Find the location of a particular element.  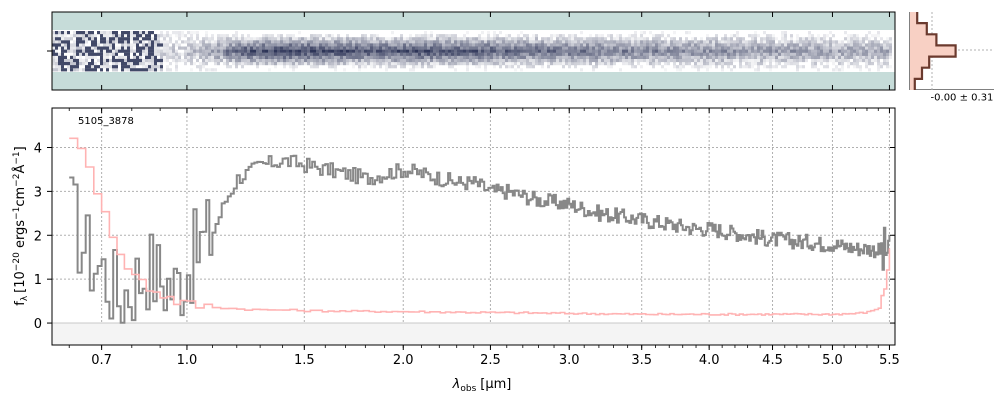

object-id-label: 5105_3878 is located at coordinates (106, 121).